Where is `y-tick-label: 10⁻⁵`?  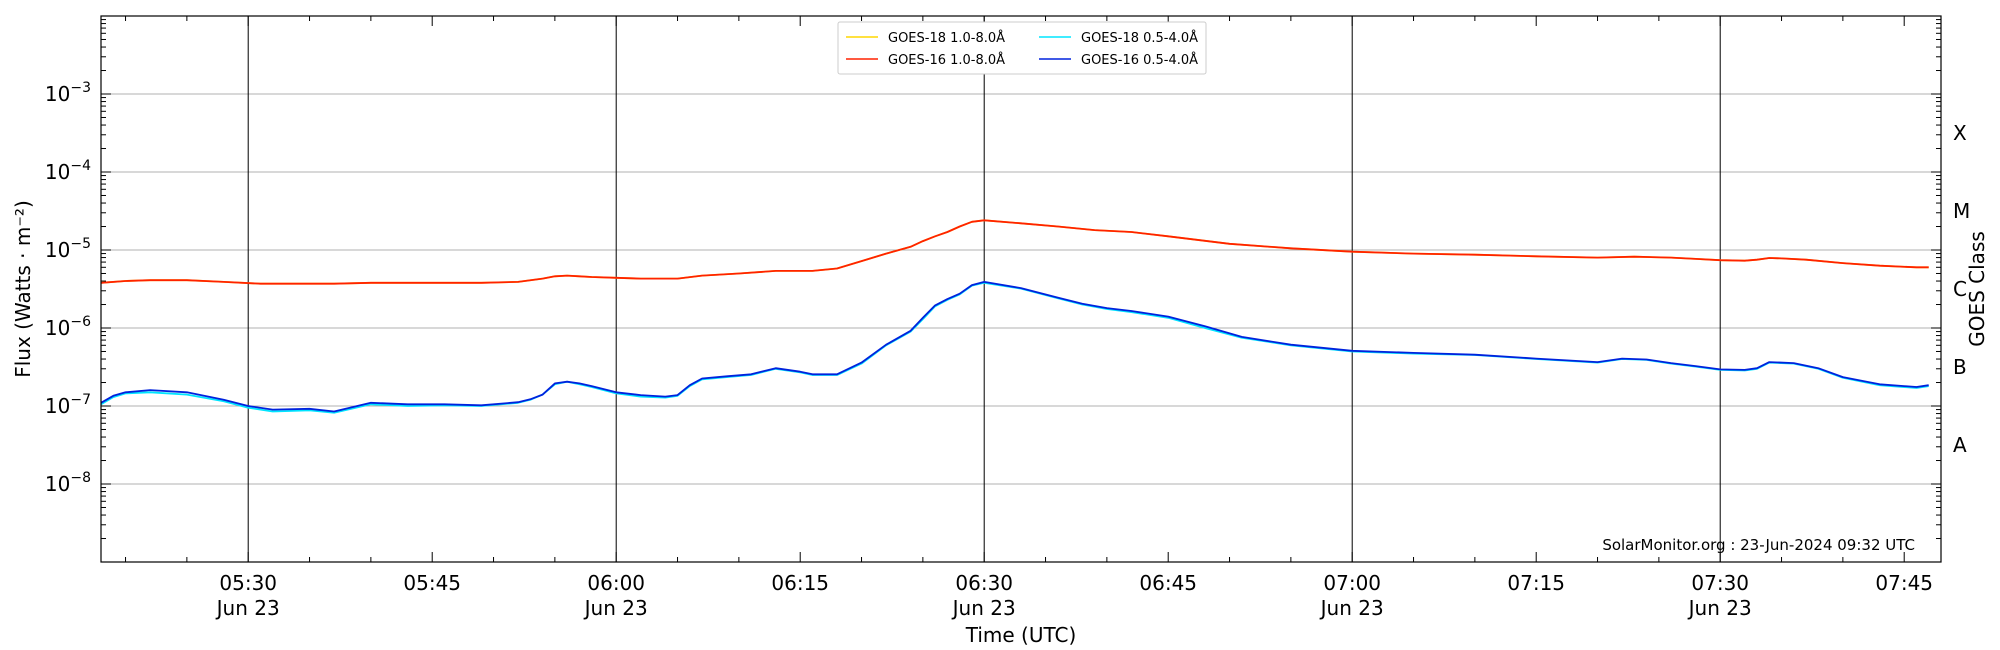
y-tick-label: 10⁻⁵ is located at coordinates (68, 249).